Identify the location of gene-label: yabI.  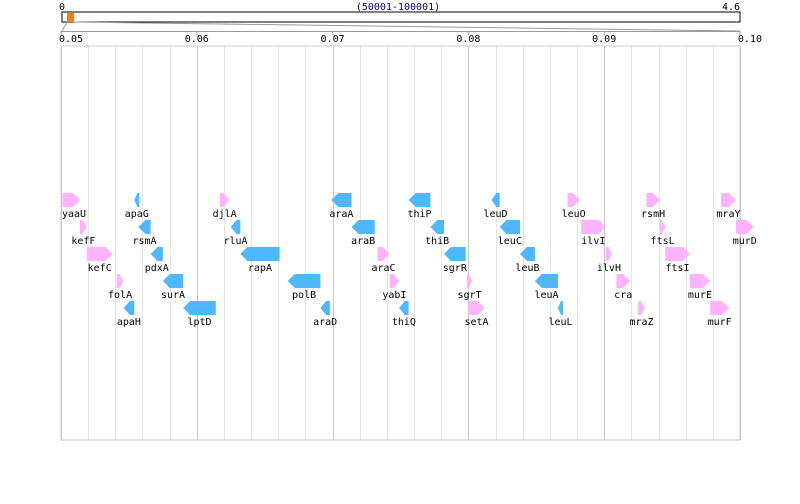
(394, 295).